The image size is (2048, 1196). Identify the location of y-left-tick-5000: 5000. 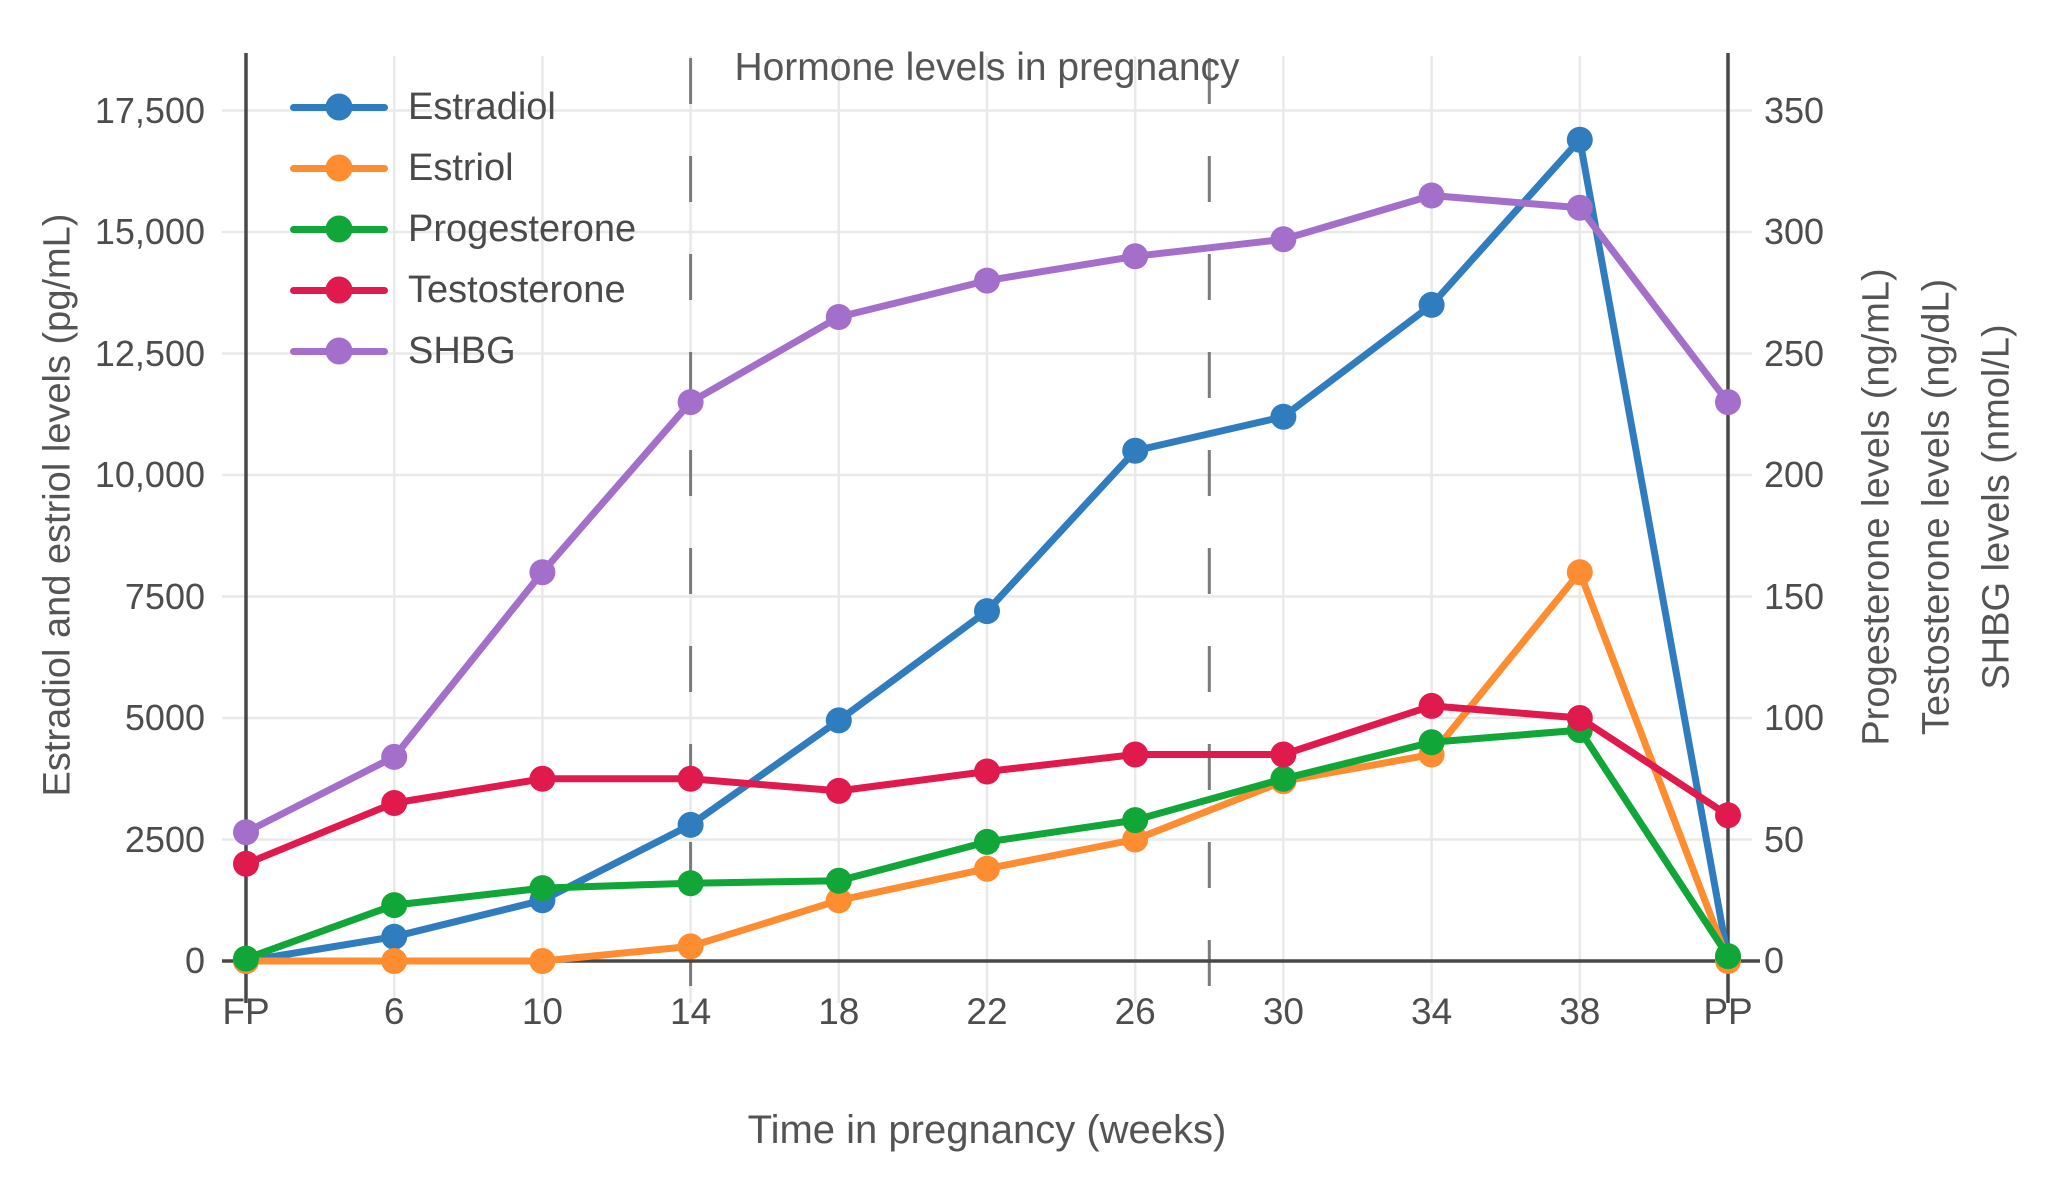
(164, 717).